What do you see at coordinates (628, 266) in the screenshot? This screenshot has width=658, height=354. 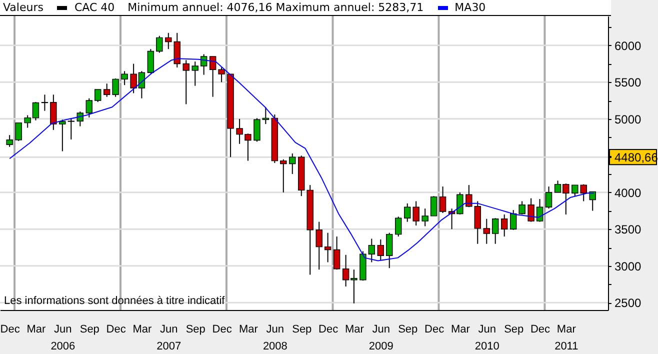 I see `y-tick-label: 3000` at bounding box center [628, 266].